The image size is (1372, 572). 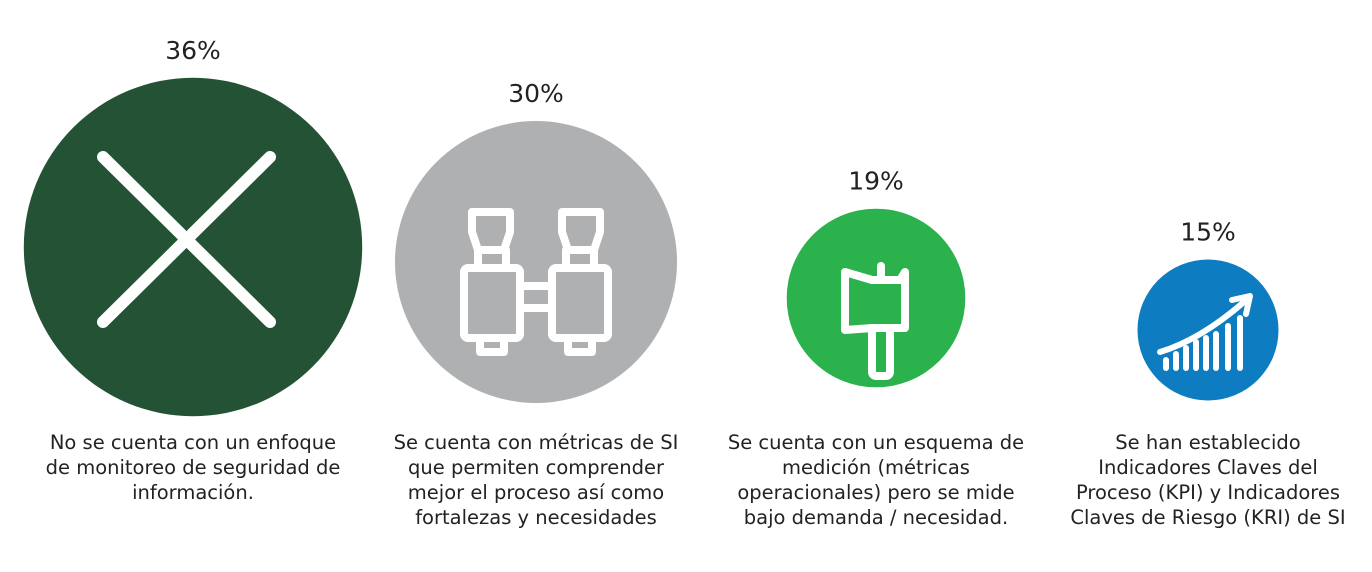 What do you see at coordinates (875, 321) in the screenshot?
I see `axe-icon` at bounding box center [875, 321].